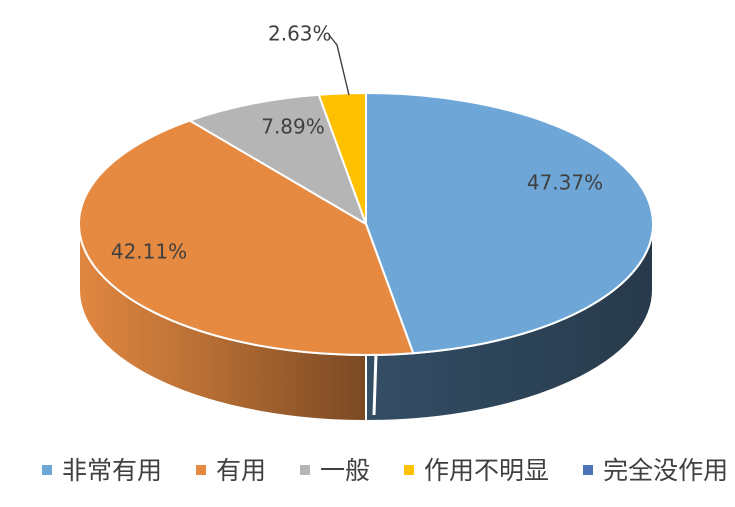 The image size is (735, 507). I want to click on legend-swatch-average, so click(305, 470).